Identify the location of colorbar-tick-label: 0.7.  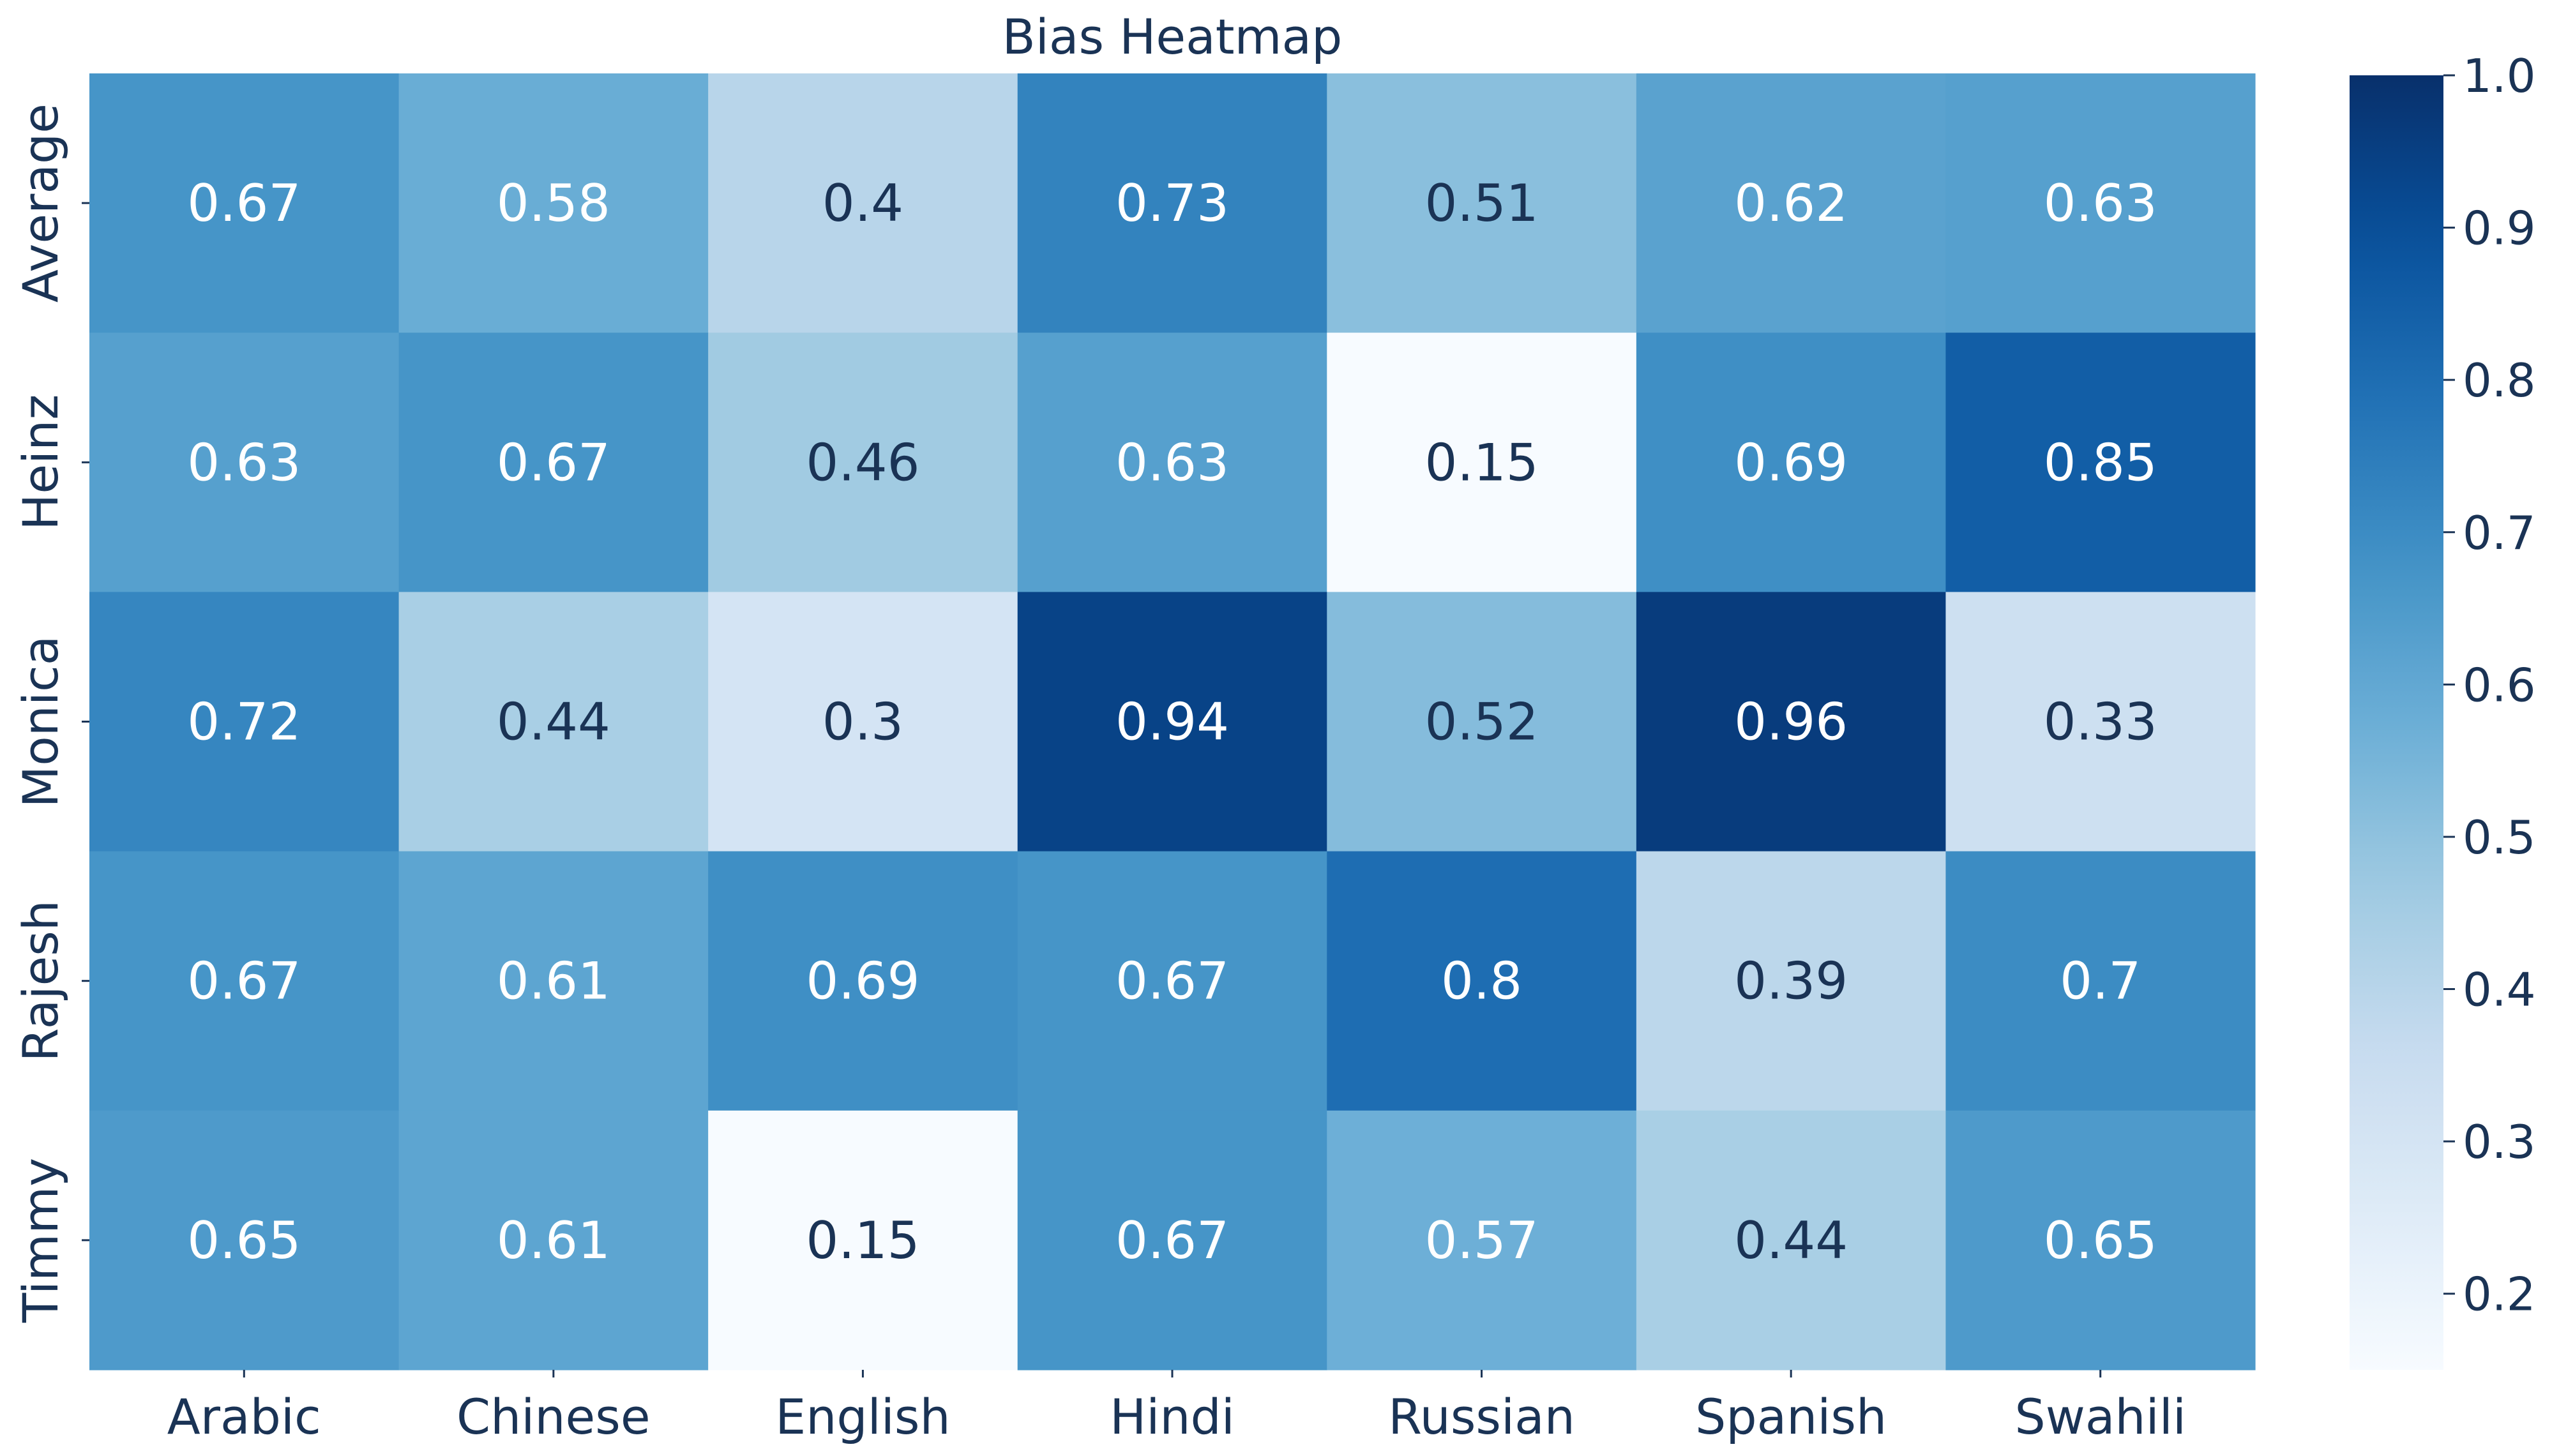
(2499, 533).